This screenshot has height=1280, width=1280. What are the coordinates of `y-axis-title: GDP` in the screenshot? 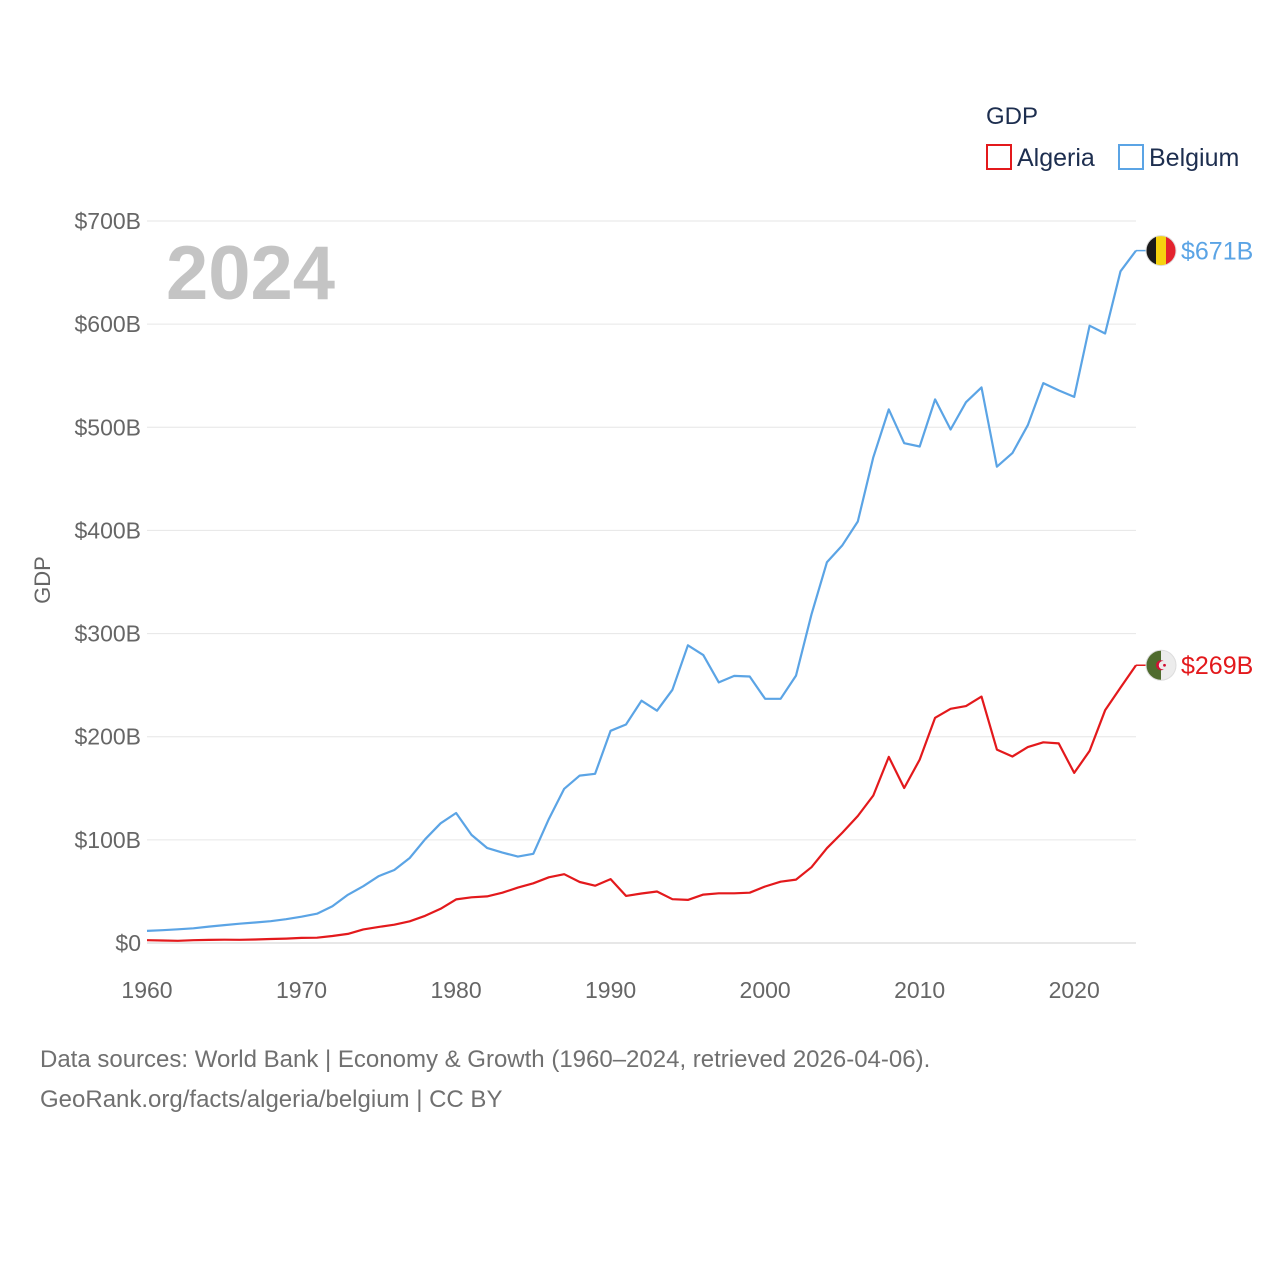 It's located at (42, 580).